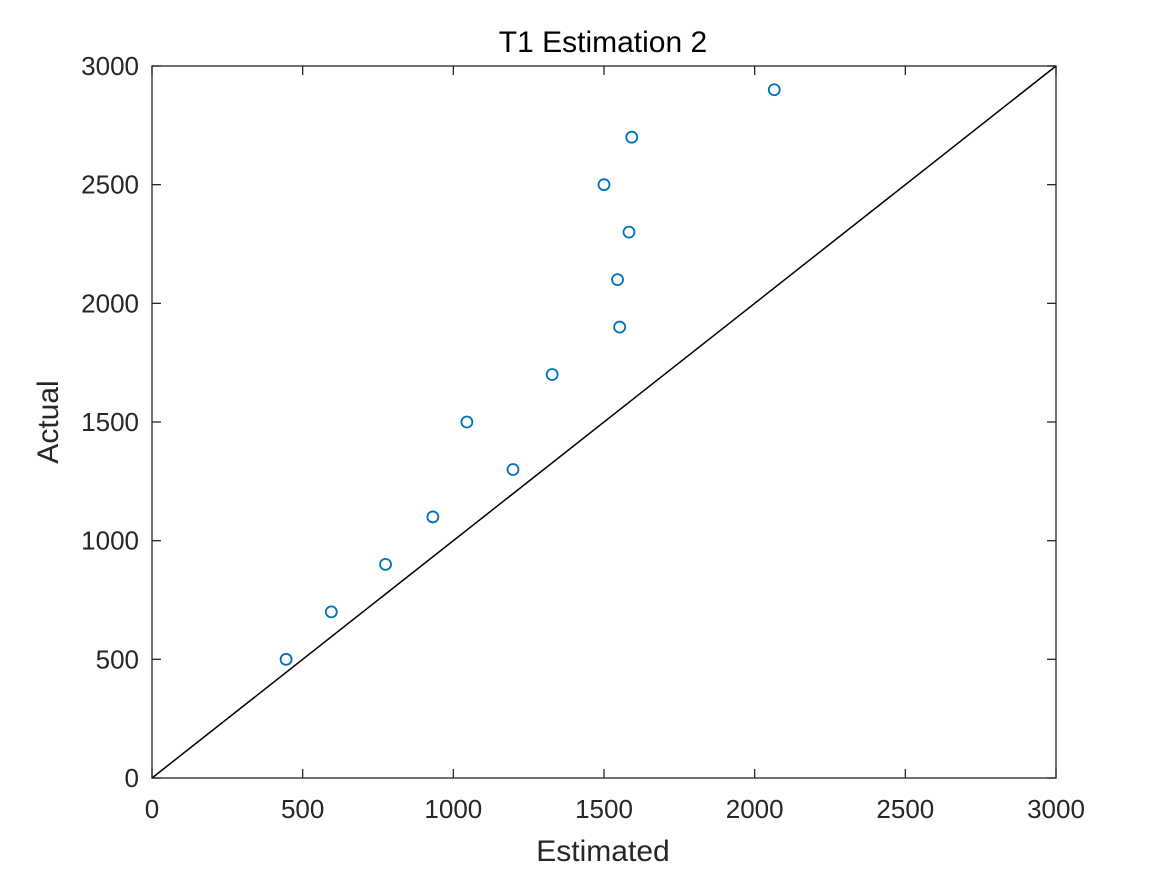  I want to click on x-tick-label: 500, so click(302, 809).